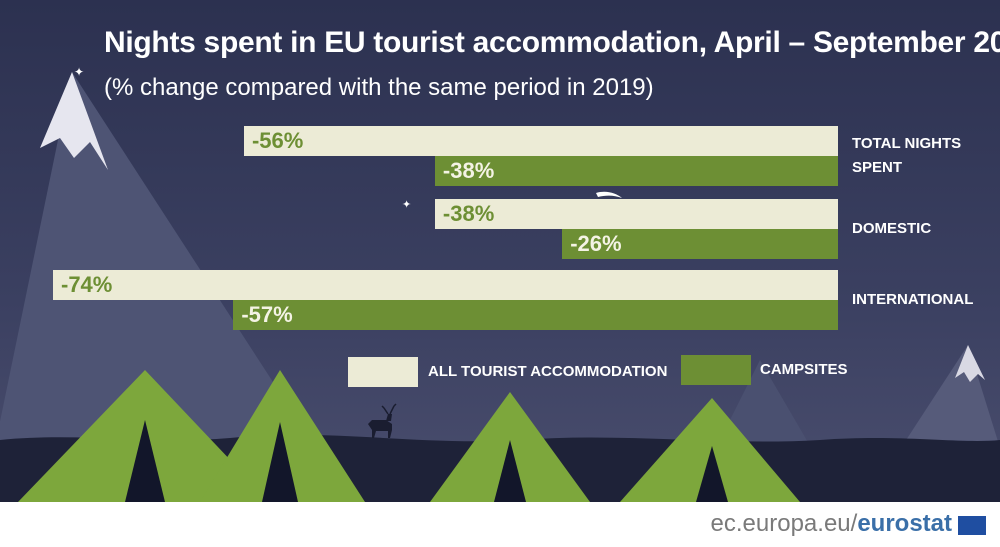 Image resolution: width=1000 pixels, height=547 pixels. What do you see at coordinates (970, 363) in the screenshot?
I see `mountain-right-snowcap` at bounding box center [970, 363].